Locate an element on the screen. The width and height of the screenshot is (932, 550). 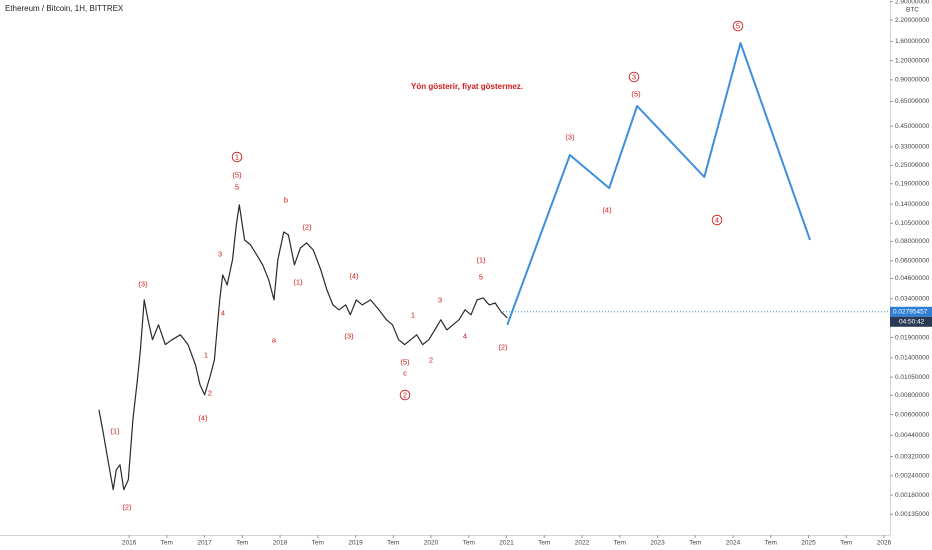
x-tick-label: 2025 is located at coordinates (808, 543).